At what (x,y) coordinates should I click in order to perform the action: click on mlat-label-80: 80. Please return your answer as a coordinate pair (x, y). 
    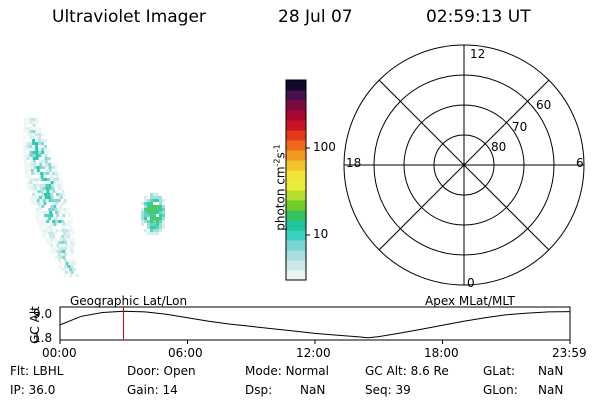
    Looking at the image, I should click on (499, 147).